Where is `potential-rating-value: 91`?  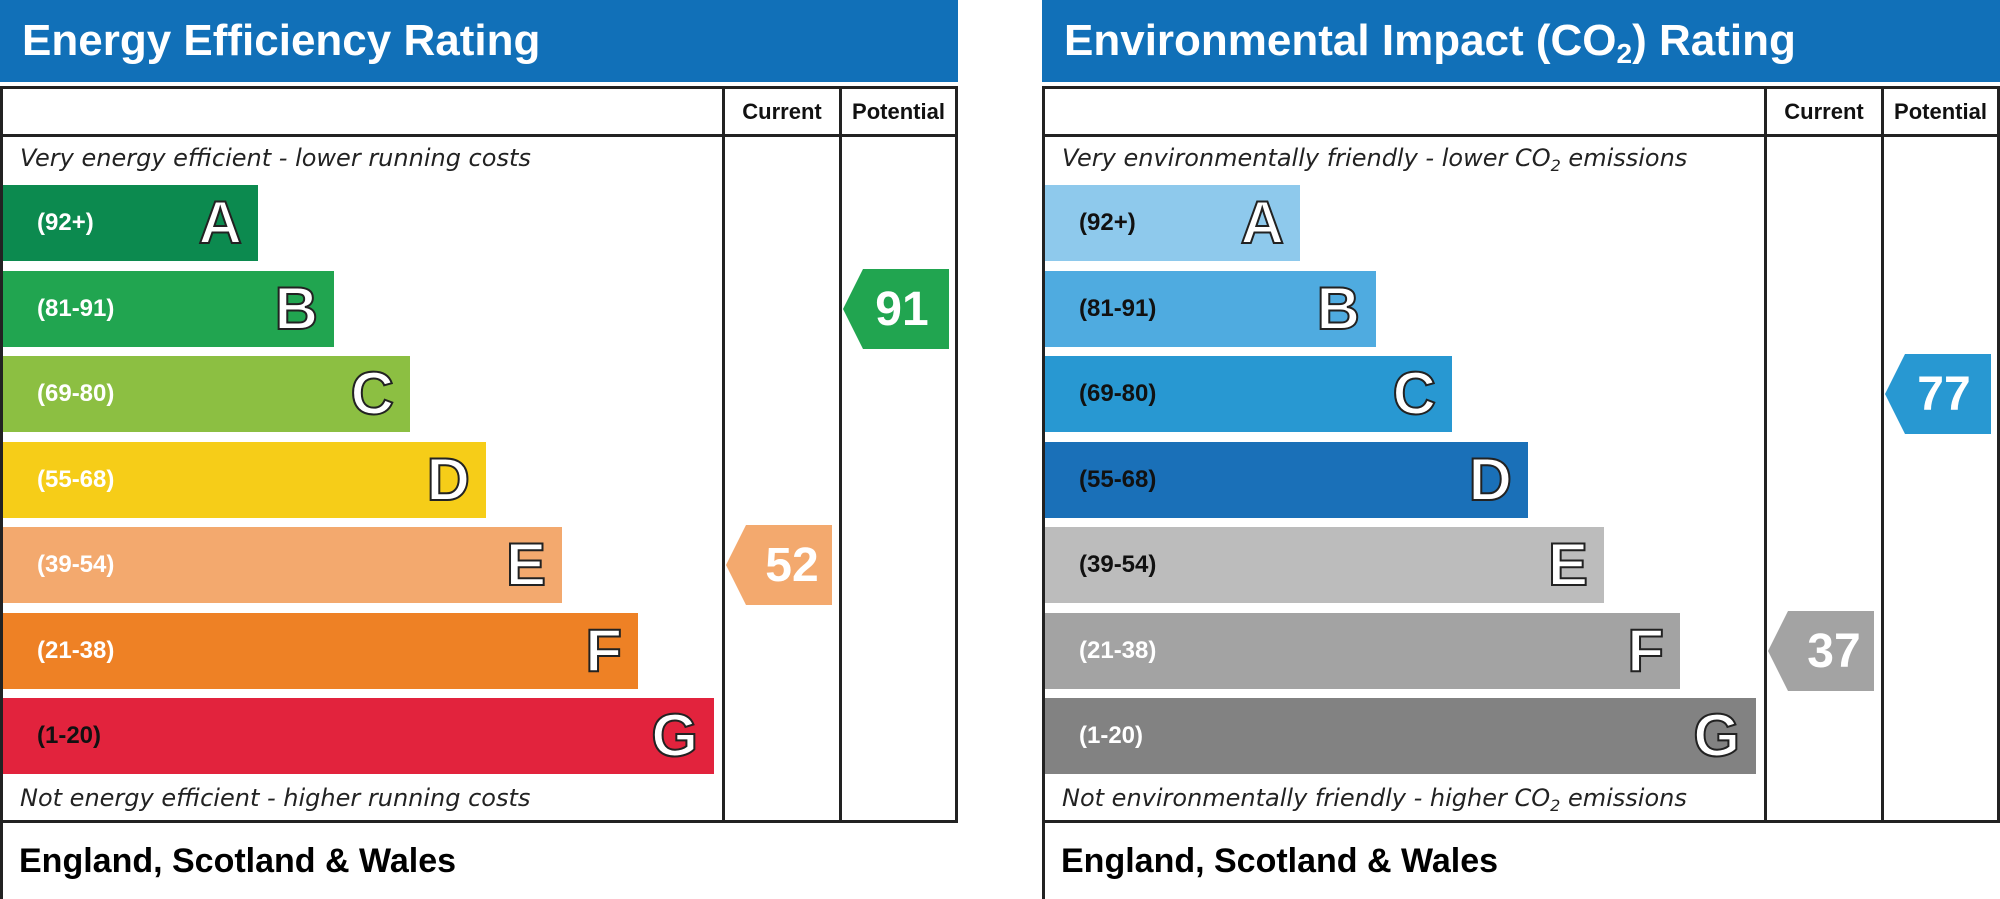
potential-rating-value: 91 is located at coordinates (901, 309).